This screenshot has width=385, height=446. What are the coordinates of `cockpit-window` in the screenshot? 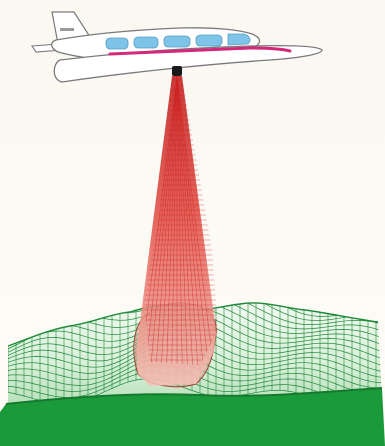 It's located at (239, 39).